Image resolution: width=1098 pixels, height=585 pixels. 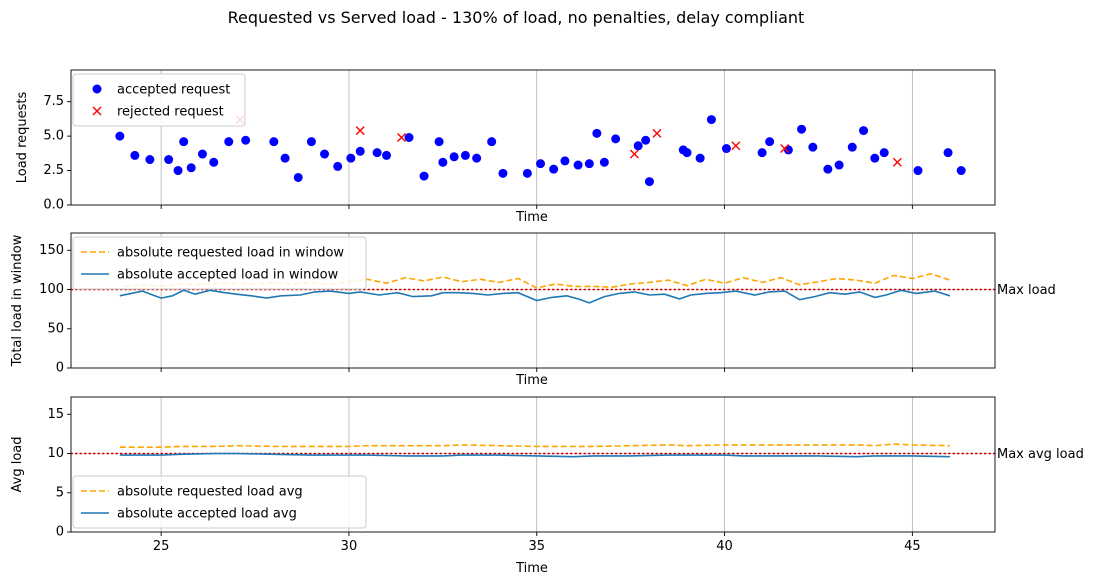 I want to click on x-tick-label: 40, so click(x=724, y=546).